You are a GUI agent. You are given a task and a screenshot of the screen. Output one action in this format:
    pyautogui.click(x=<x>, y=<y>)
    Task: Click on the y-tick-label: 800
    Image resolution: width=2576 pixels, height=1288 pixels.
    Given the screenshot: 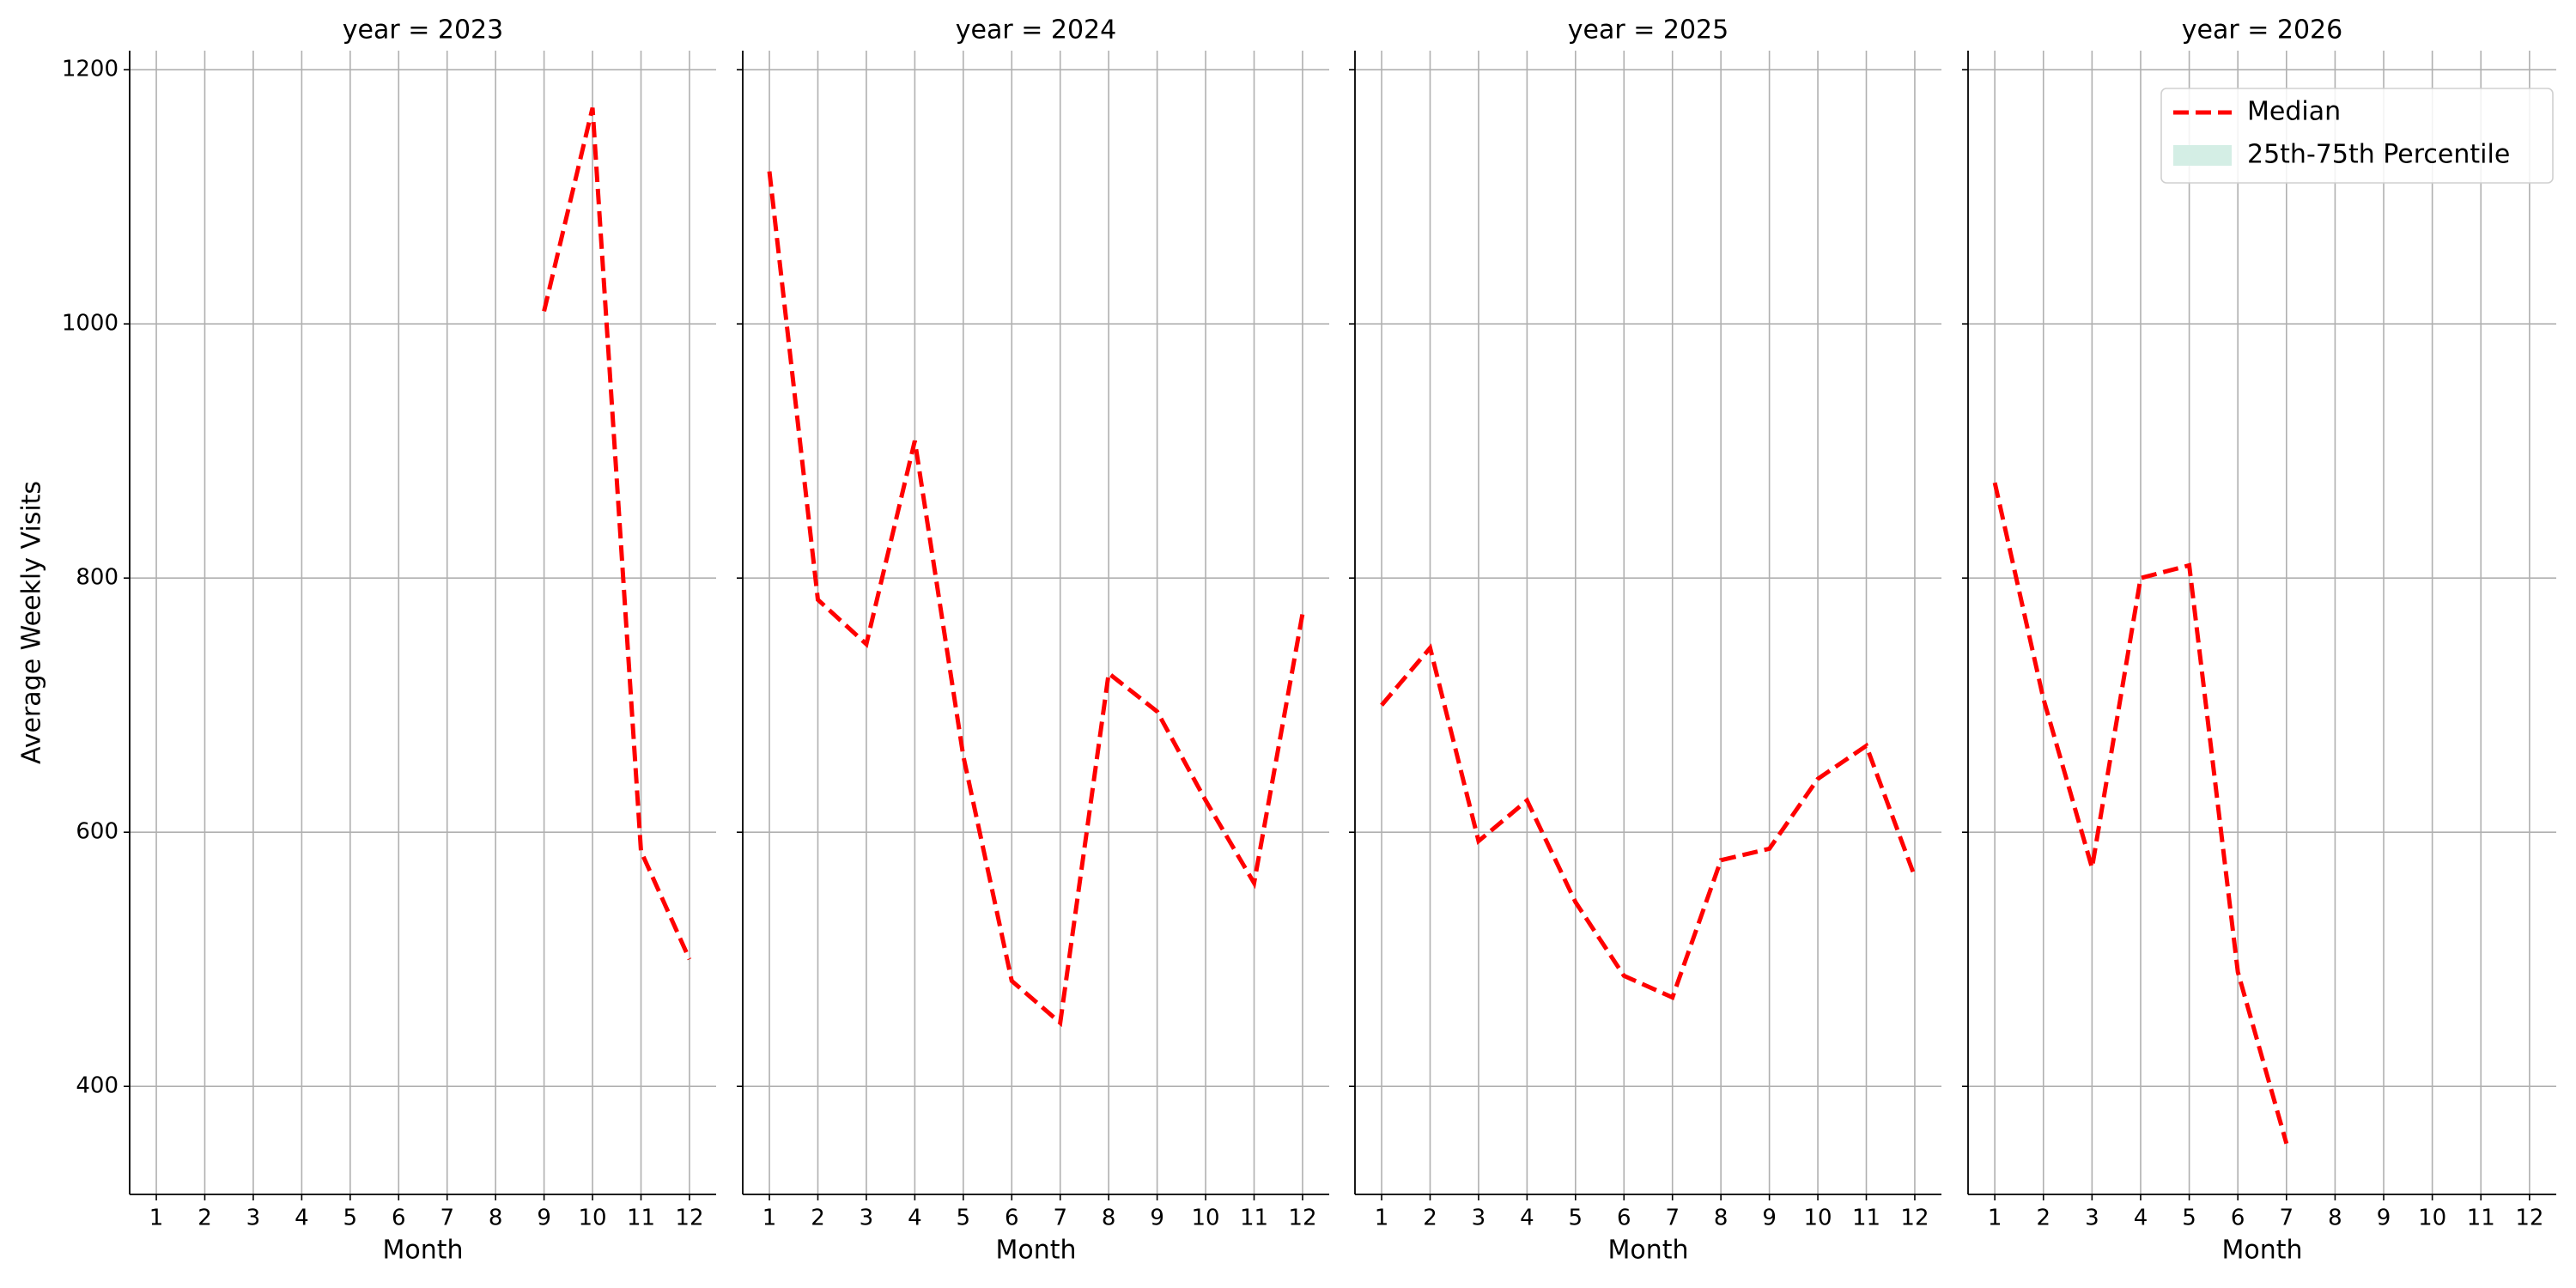 What is the action you would take?
    pyautogui.click(x=97, y=578)
    